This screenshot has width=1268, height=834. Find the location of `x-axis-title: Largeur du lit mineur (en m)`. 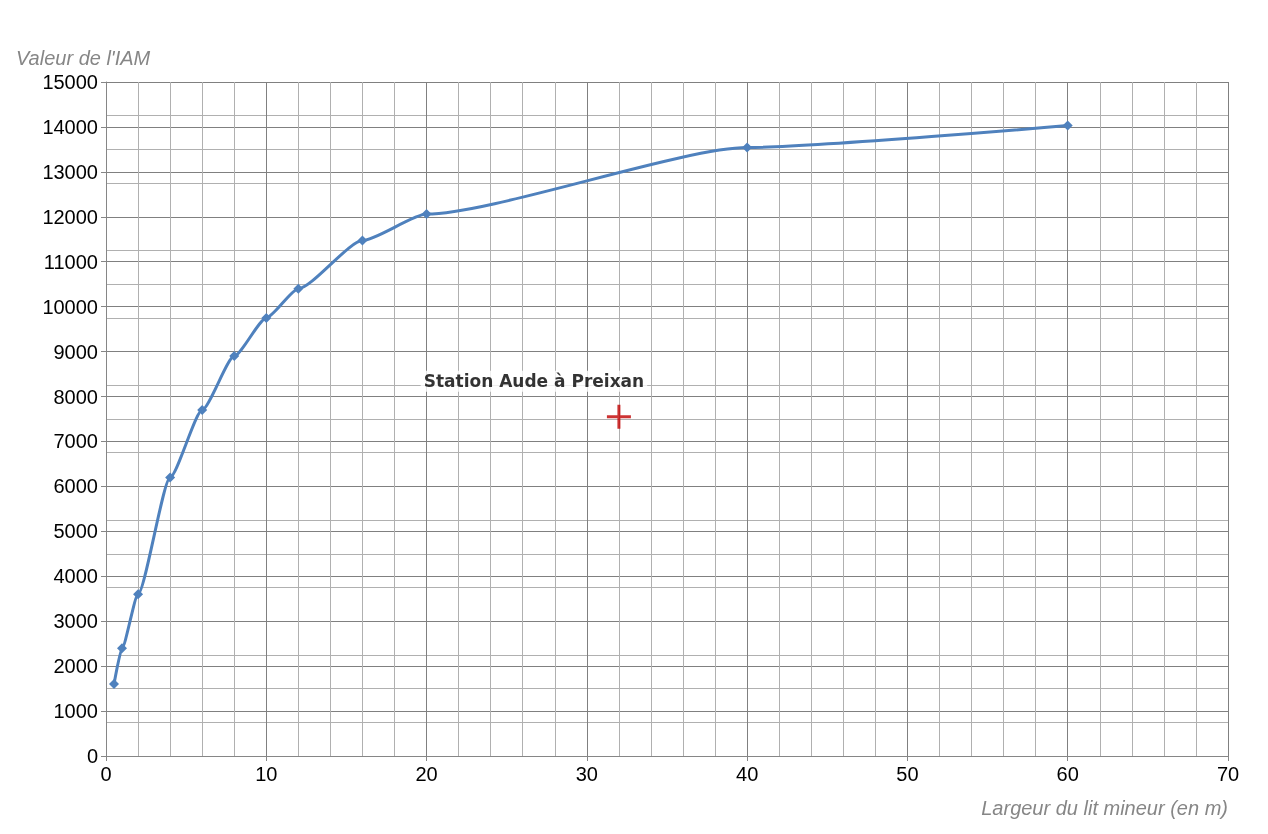

x-axis-title: Largeur du lit mineur (en m) is located at coordinates (1104, 808).